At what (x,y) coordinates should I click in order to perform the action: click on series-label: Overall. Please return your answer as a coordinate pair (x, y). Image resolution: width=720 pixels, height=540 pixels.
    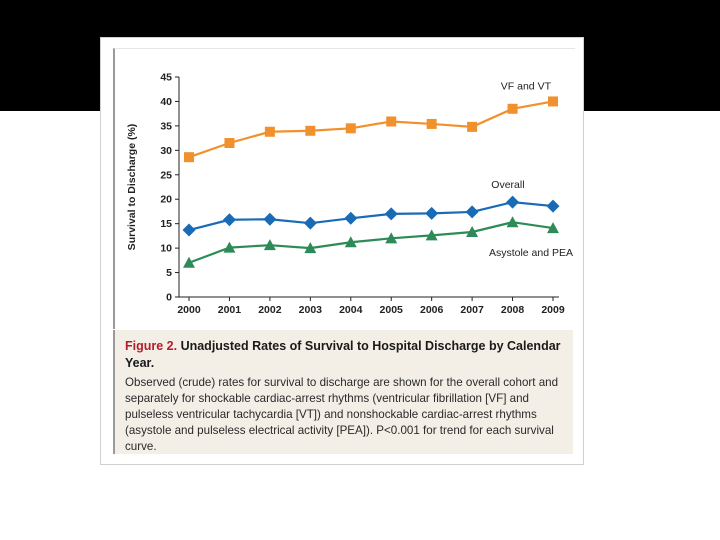
    Looking at the image, I should click on (507, 185).